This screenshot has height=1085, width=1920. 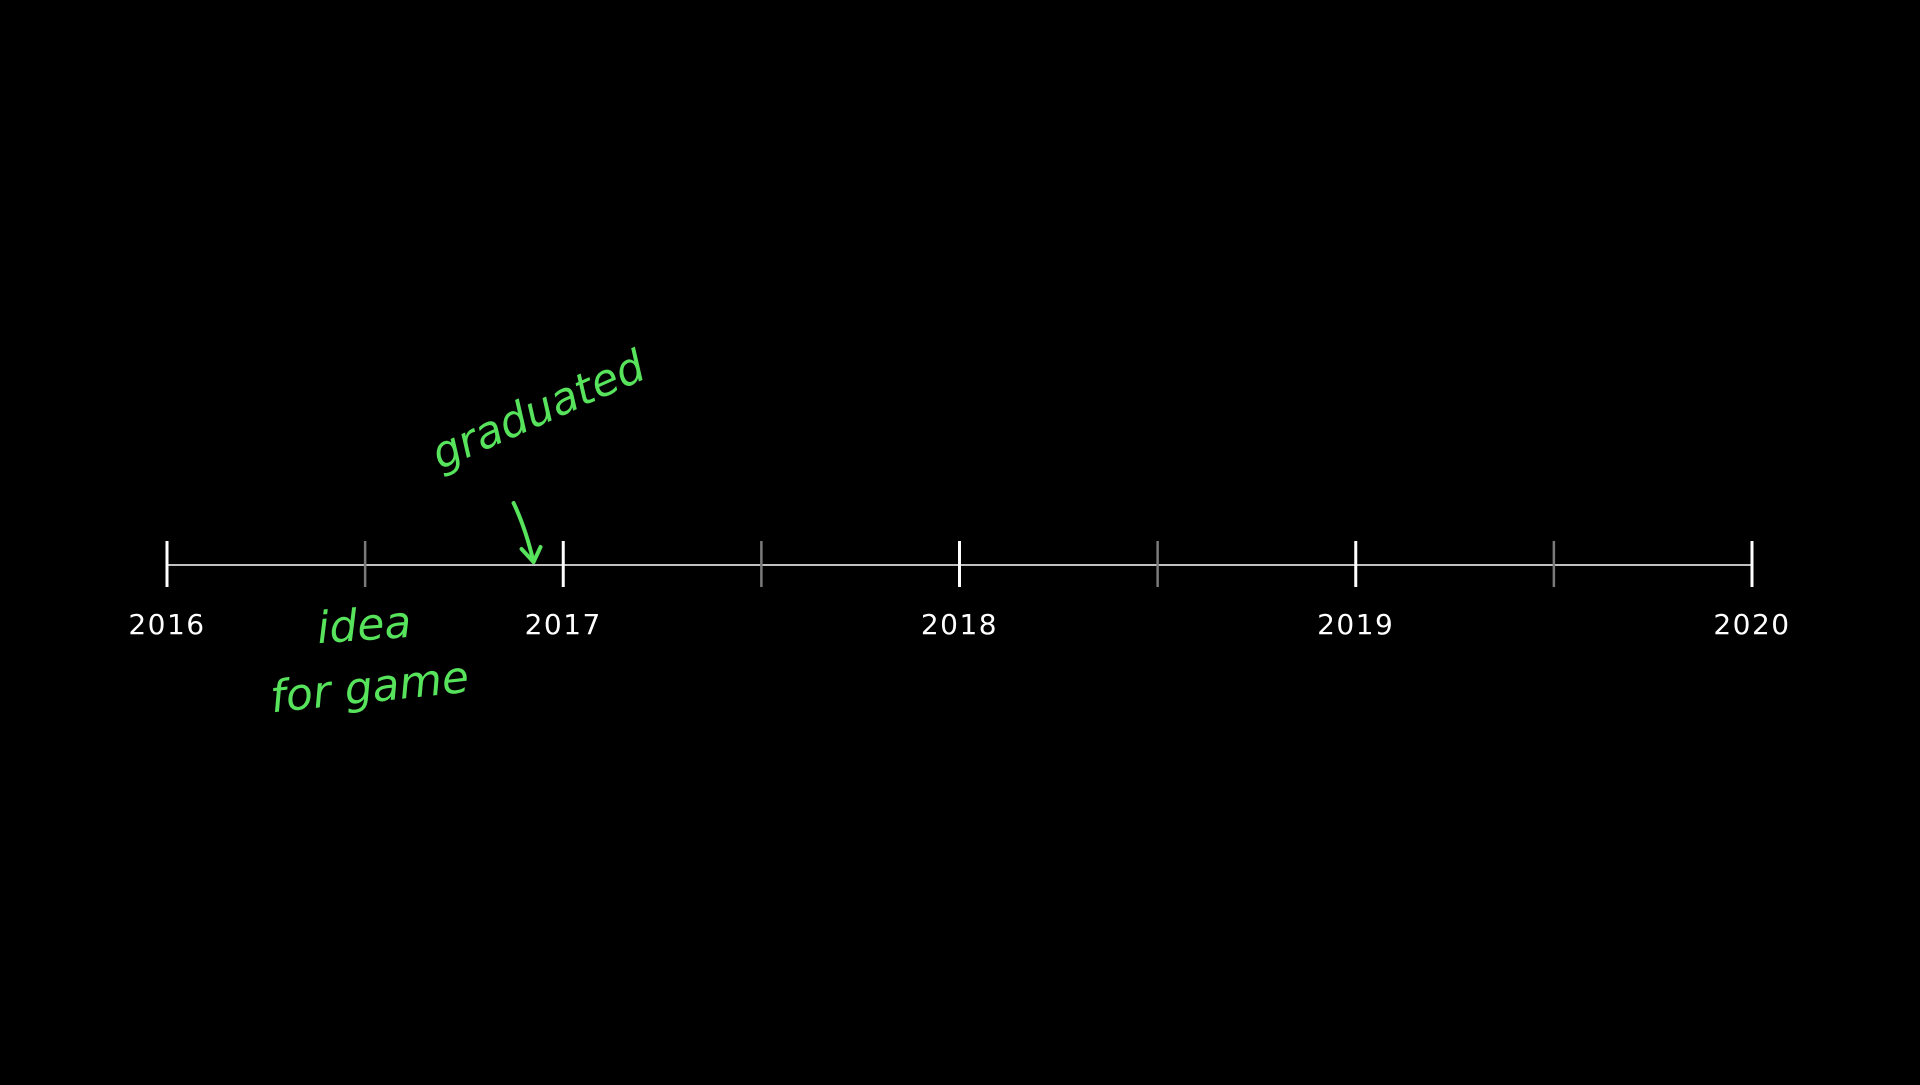 What do you see at coordinates (527, 532) in the screenshot?
I see `arrow-down-icon` at bounding box center [527, 532].